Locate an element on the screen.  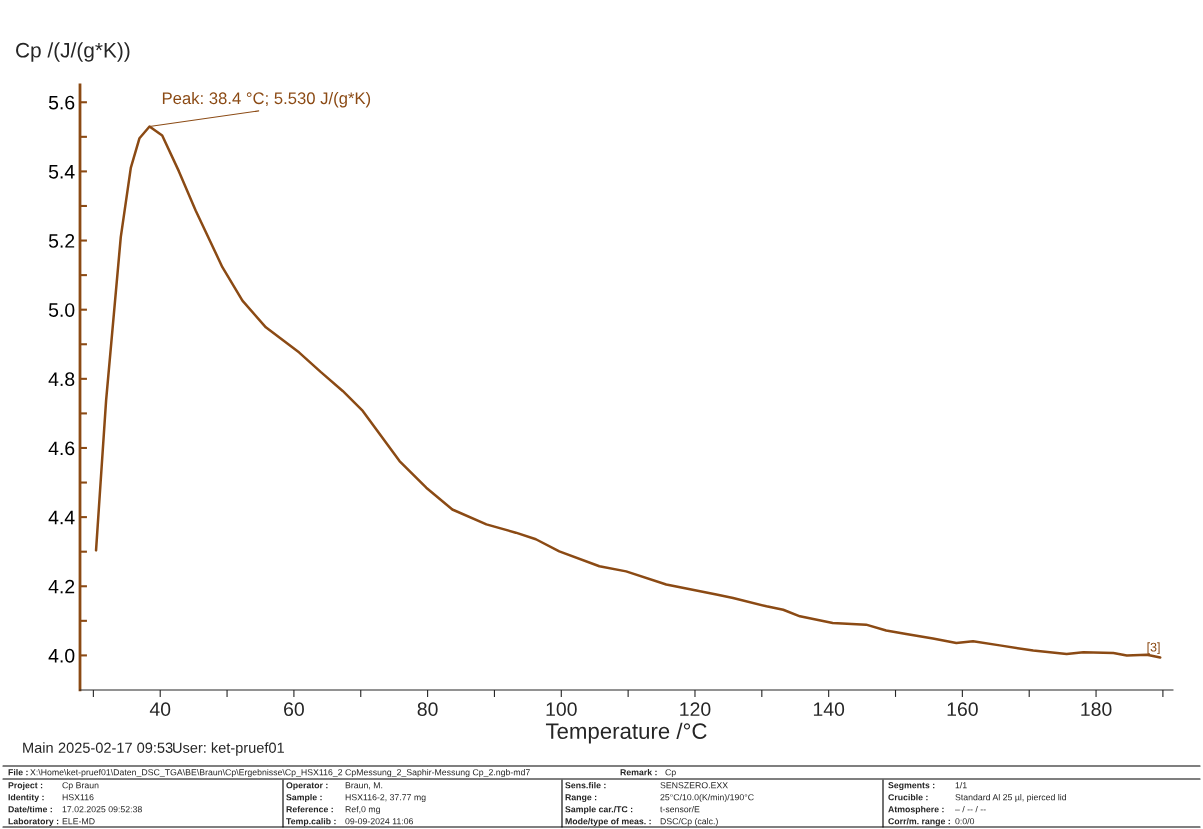
text: Sample car./TC : is located at coordinates (599, 810).